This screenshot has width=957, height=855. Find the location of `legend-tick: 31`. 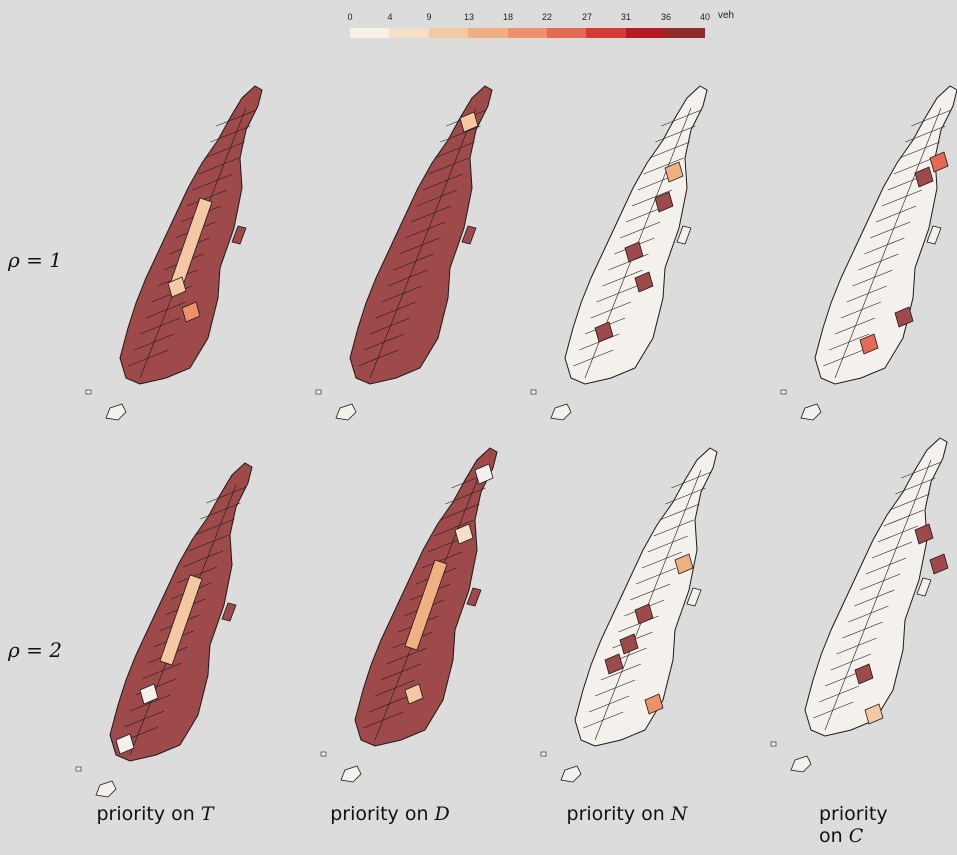

legend-tick: 31 is located at coordinates (626, 17).